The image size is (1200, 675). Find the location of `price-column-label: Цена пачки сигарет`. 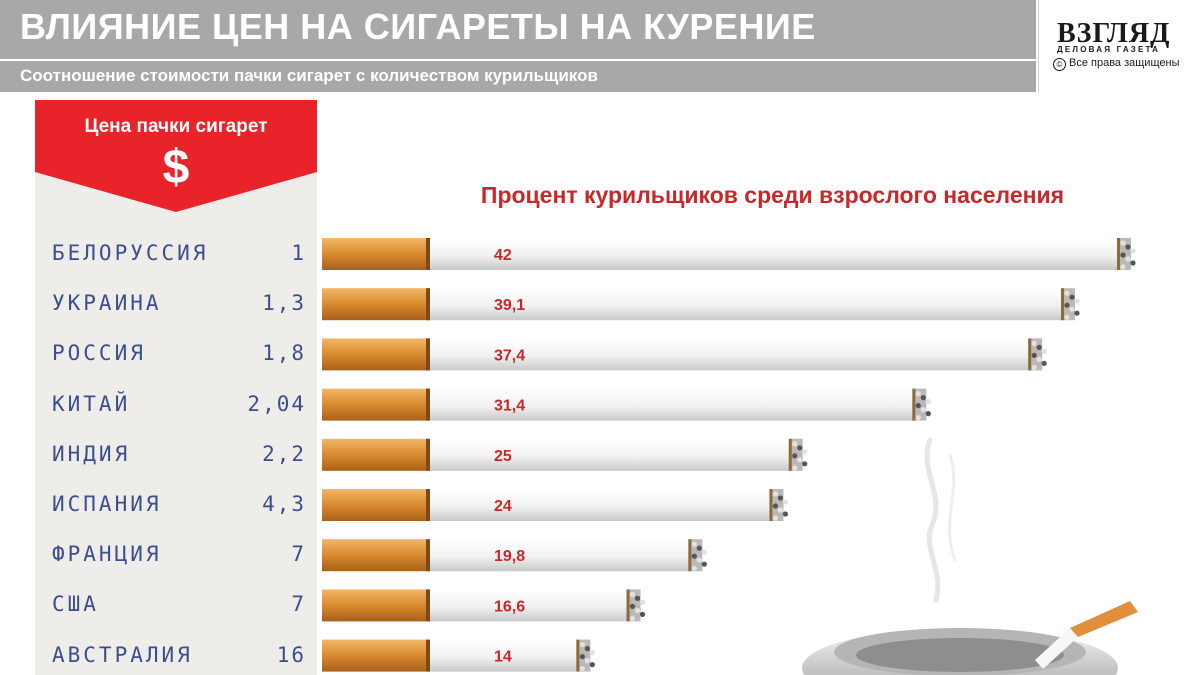

price-column-label: Цена пачки сигарет is located at coordinates (176, 126).